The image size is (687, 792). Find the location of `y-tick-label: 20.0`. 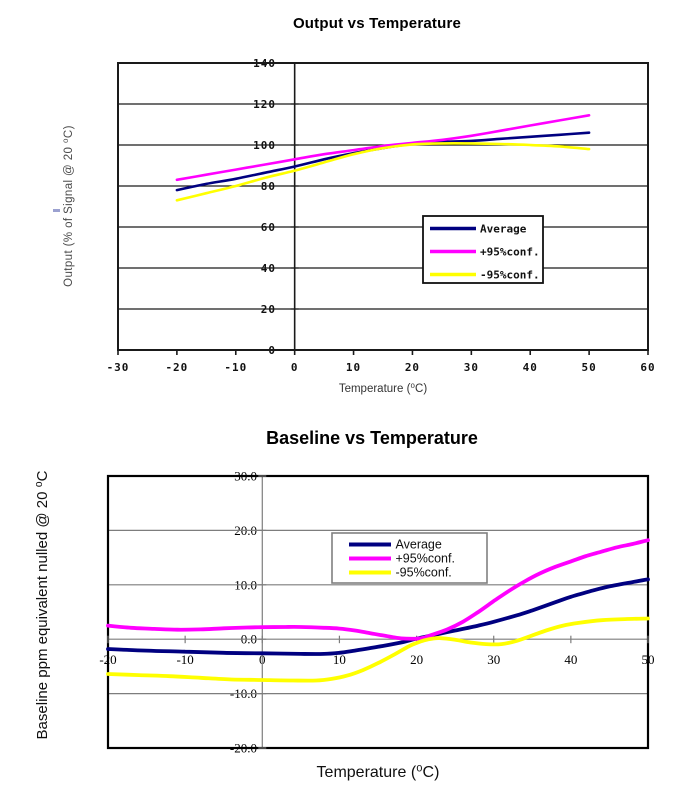

y-tick-label: 20.0 is located at coordinates (245, 530).